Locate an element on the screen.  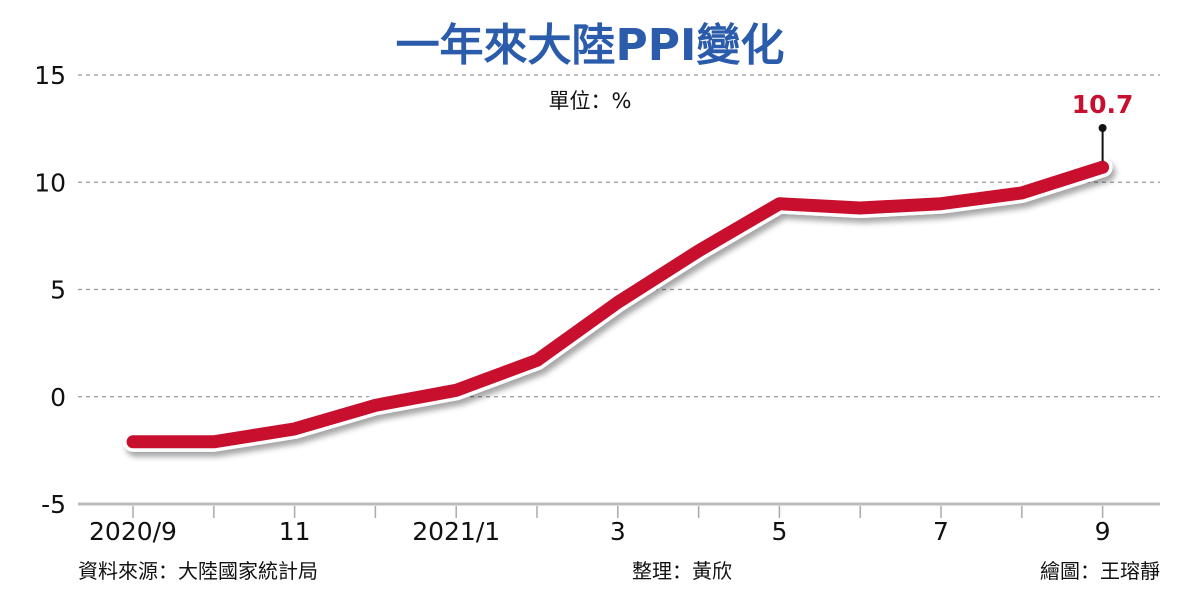
data-label-latest: 10.7 is located at coordinates (1103, 104).